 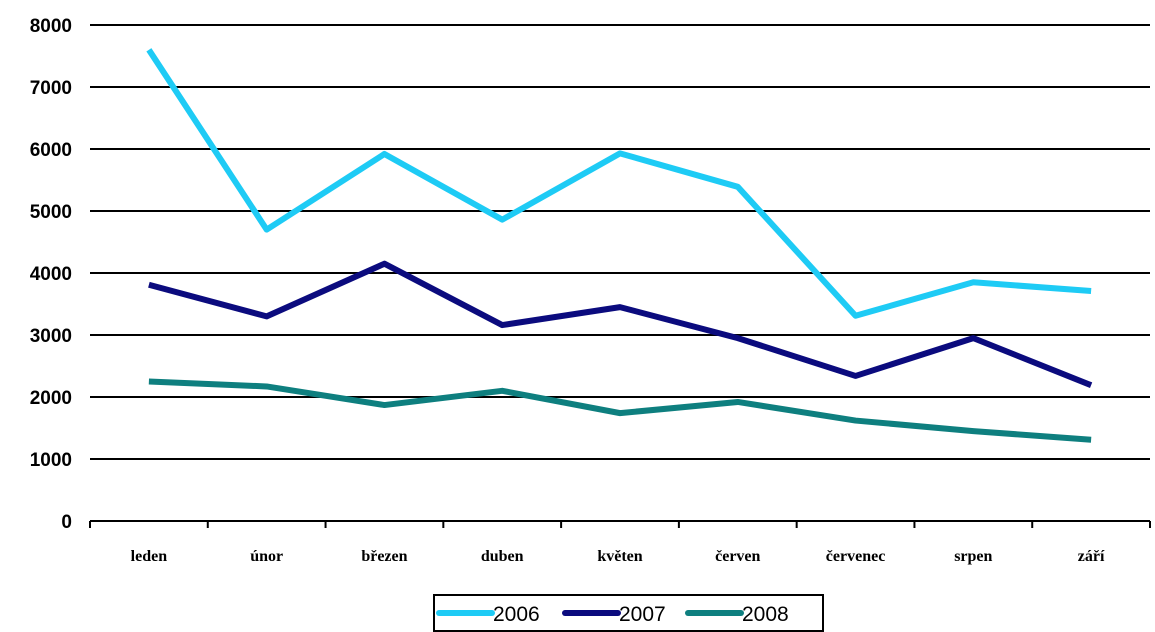 I want to click on x-tick-label: září, so click(x=1091, y=556).